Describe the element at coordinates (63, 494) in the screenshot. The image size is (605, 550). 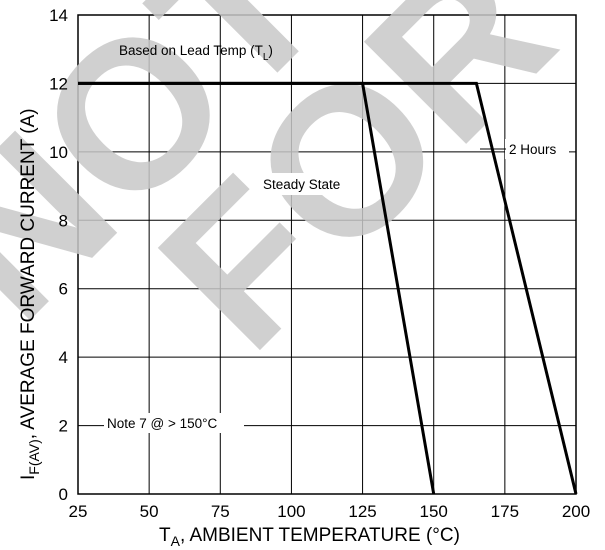
I see `y-tick-label-0: 0` at that location.